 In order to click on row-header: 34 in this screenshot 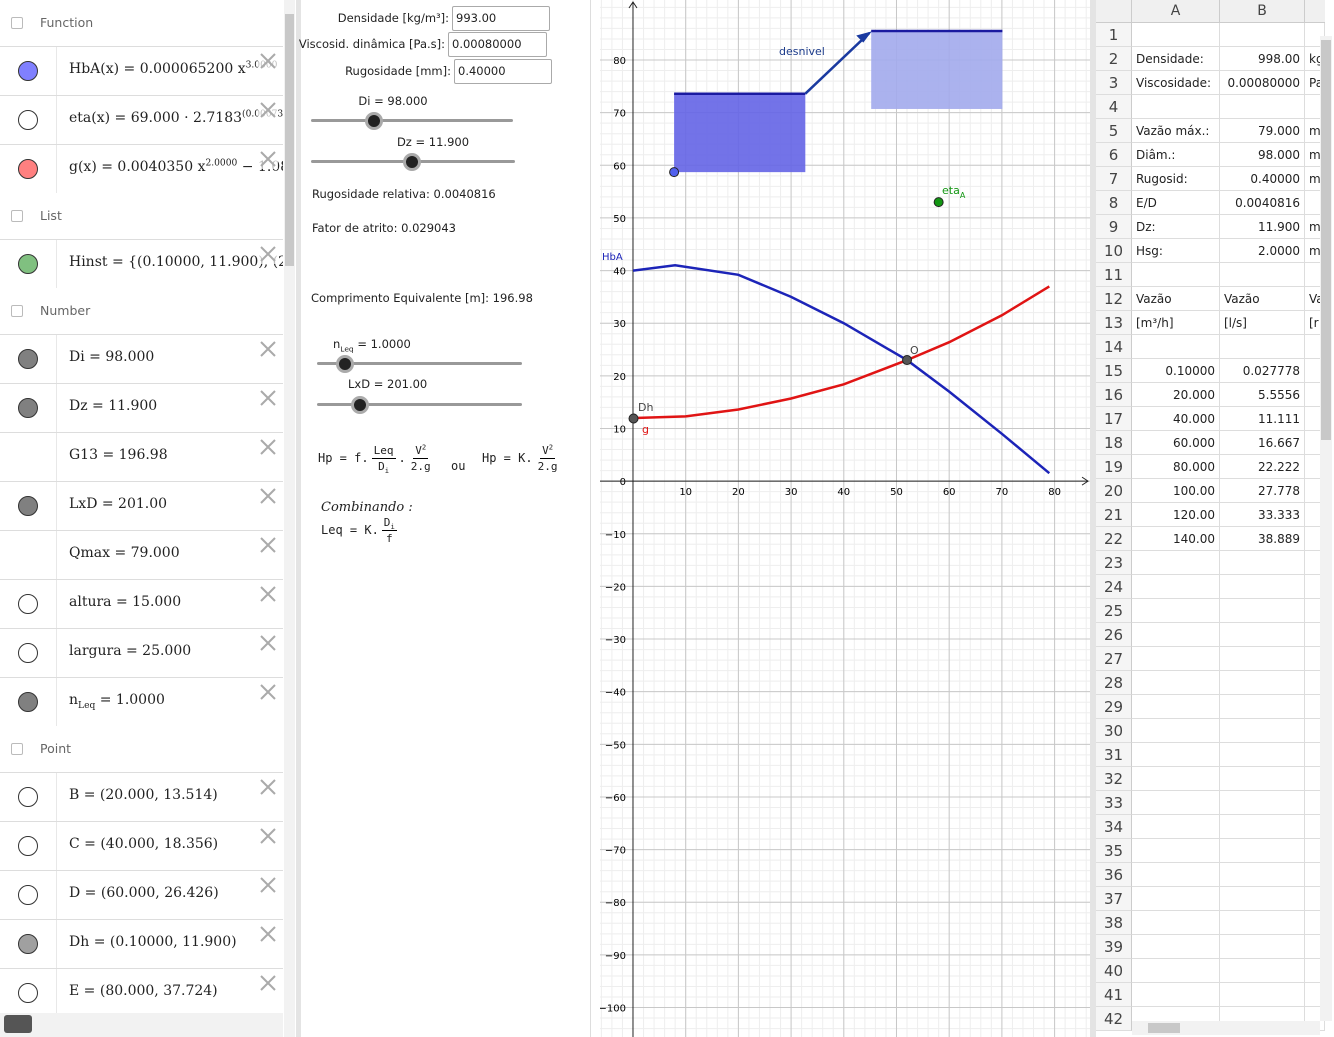, I will do `click(1114, 827)`.